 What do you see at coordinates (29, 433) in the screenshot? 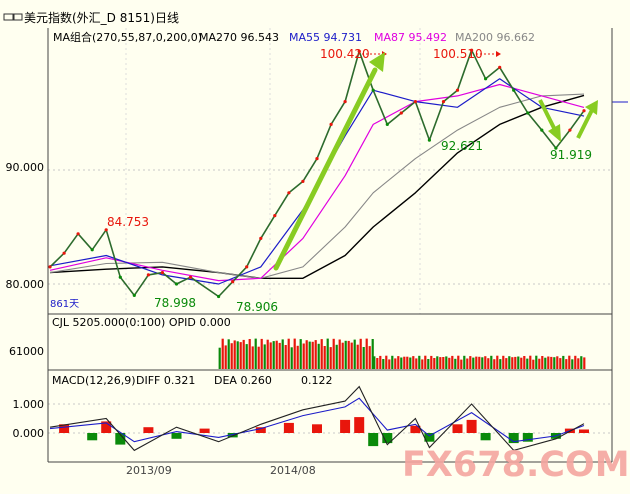
I see `macd-tick-0: 0.000` at bounding box center [29, 433].